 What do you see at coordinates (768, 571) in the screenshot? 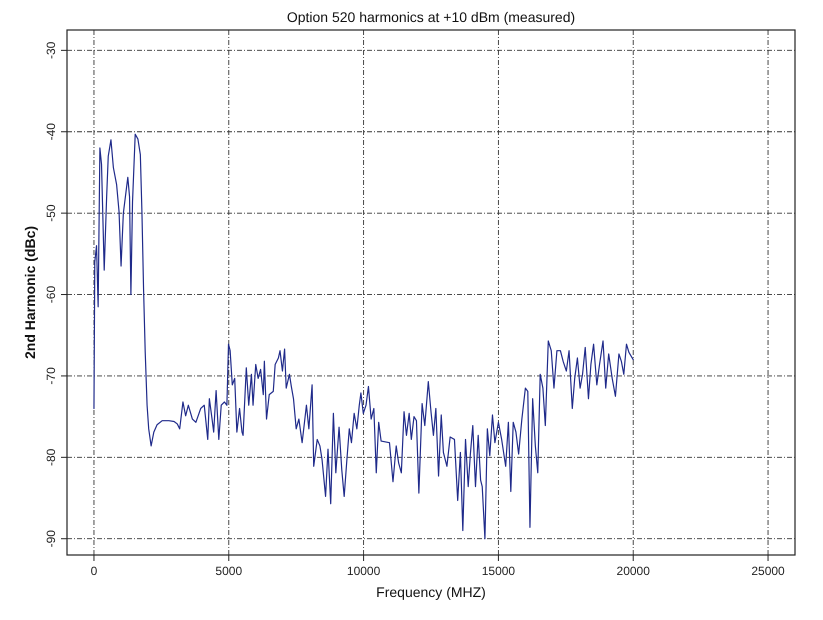
I see `x-tick-label: 25000` at bounding box center [768, 571].